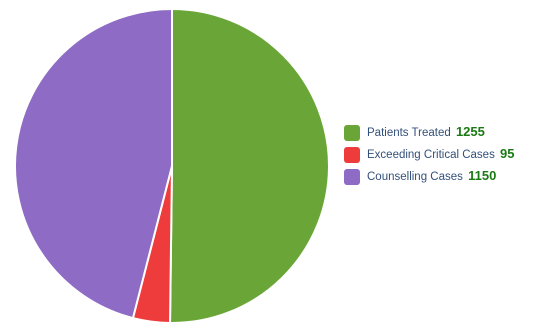 This screenshot has width=541, height=325. I want to click on legend-label-text: Patients Treated, so click(409, 133).